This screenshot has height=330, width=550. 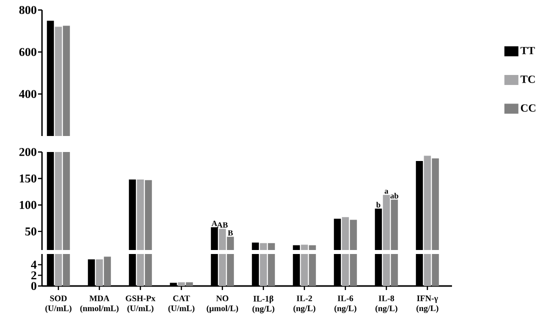 I want to click on y-tick-label: 50, so click(x=30, y=231).